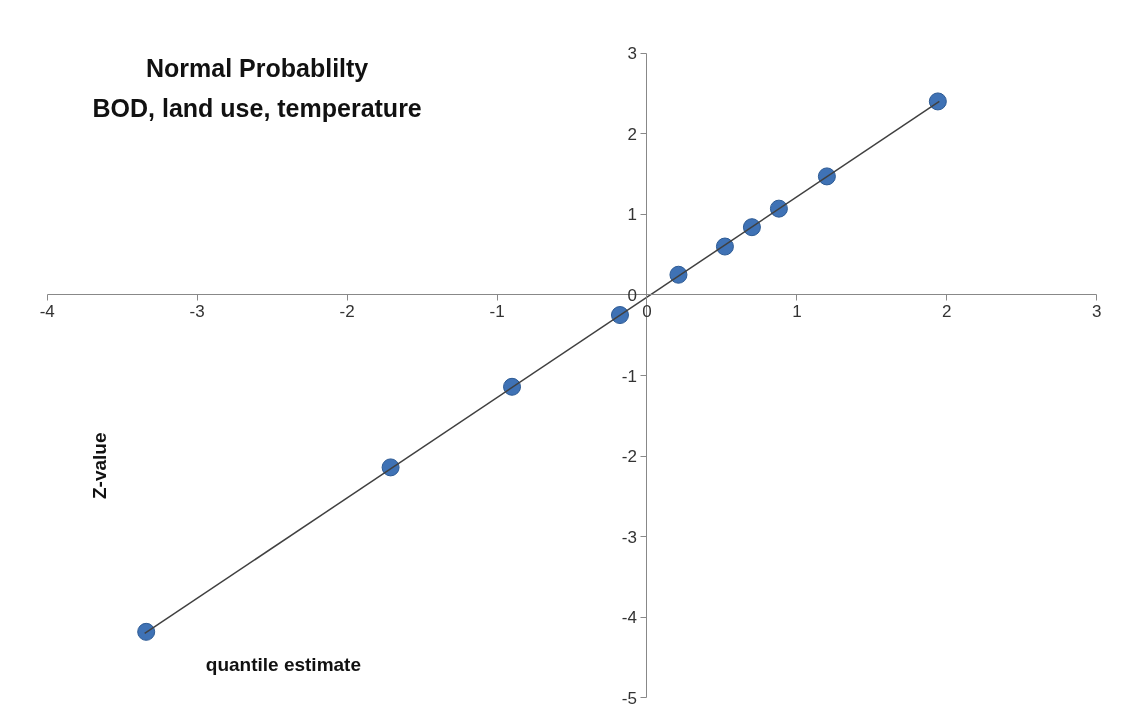 The height and width of the screenshot is (720, 1133). What do you see at coordinates (1097, 311) in the screenshot?
I see `x-tick-label: 3` at bounding box center [1097, 311].